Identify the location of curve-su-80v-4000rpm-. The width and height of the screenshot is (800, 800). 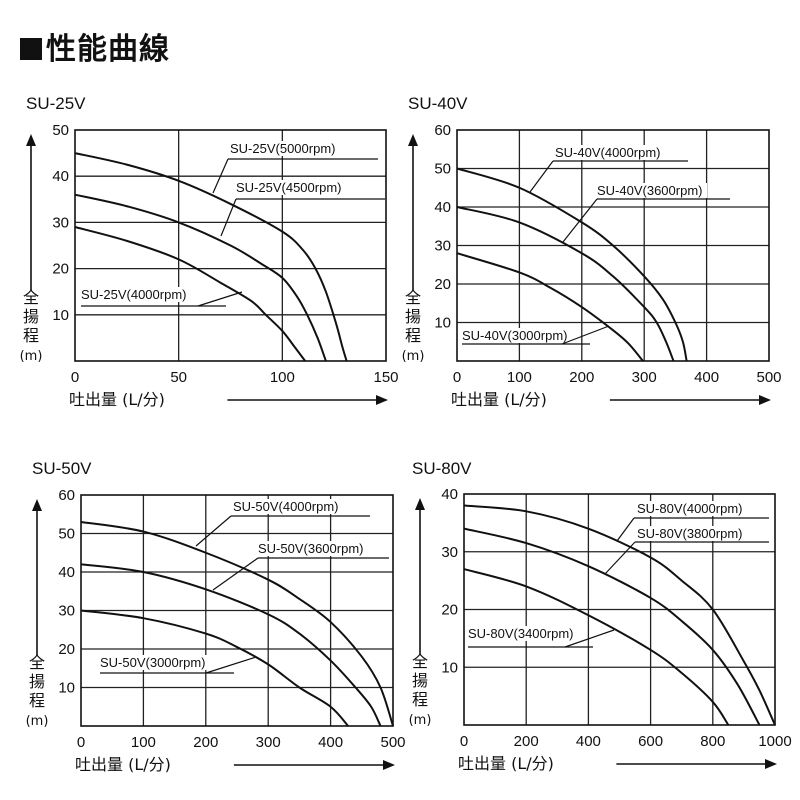
(619, 615).